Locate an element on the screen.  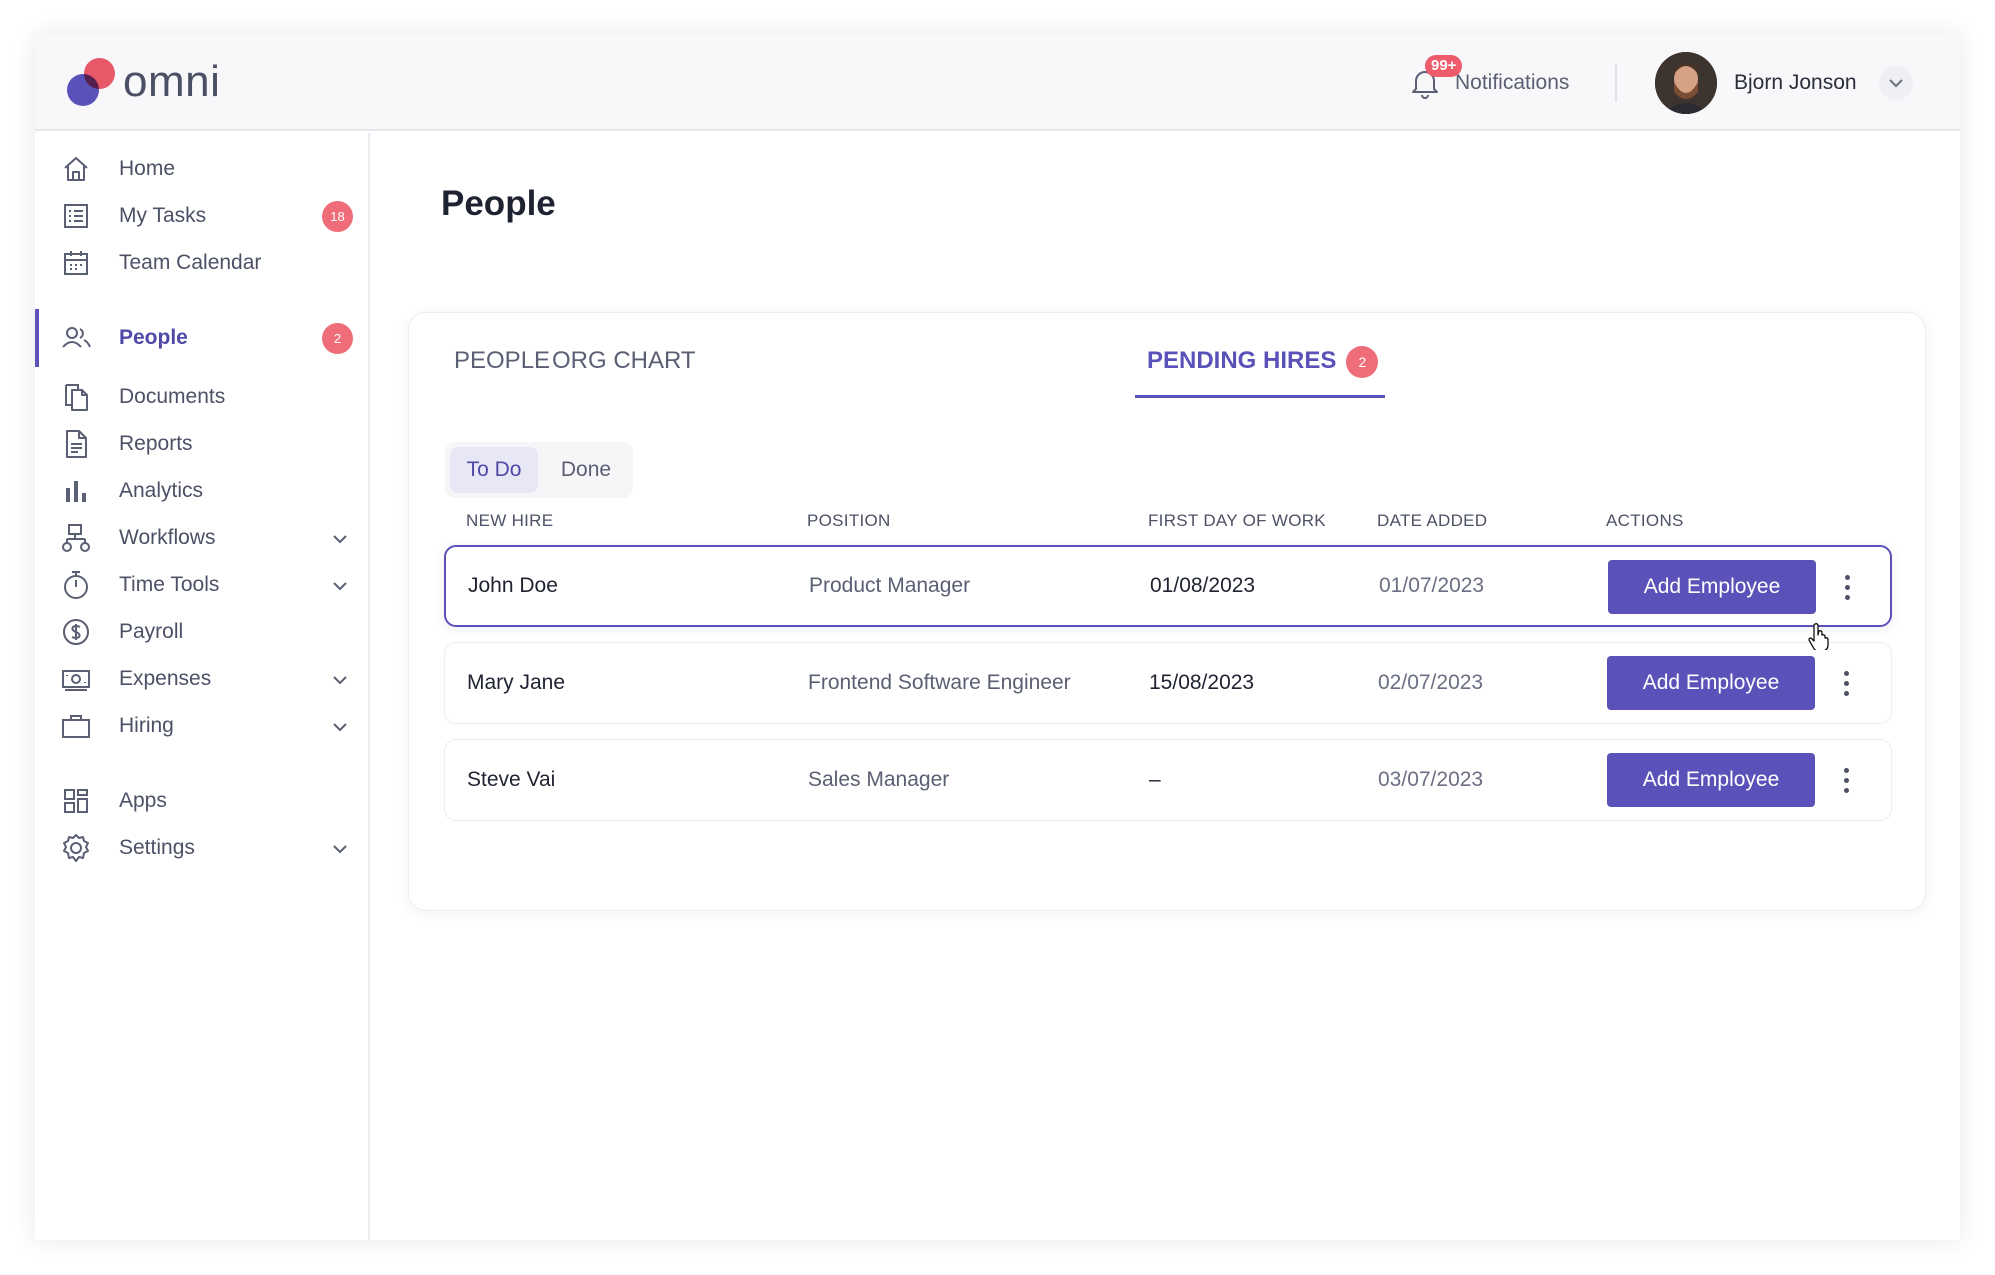
workflows-icon is located at coordinates (76, 538).